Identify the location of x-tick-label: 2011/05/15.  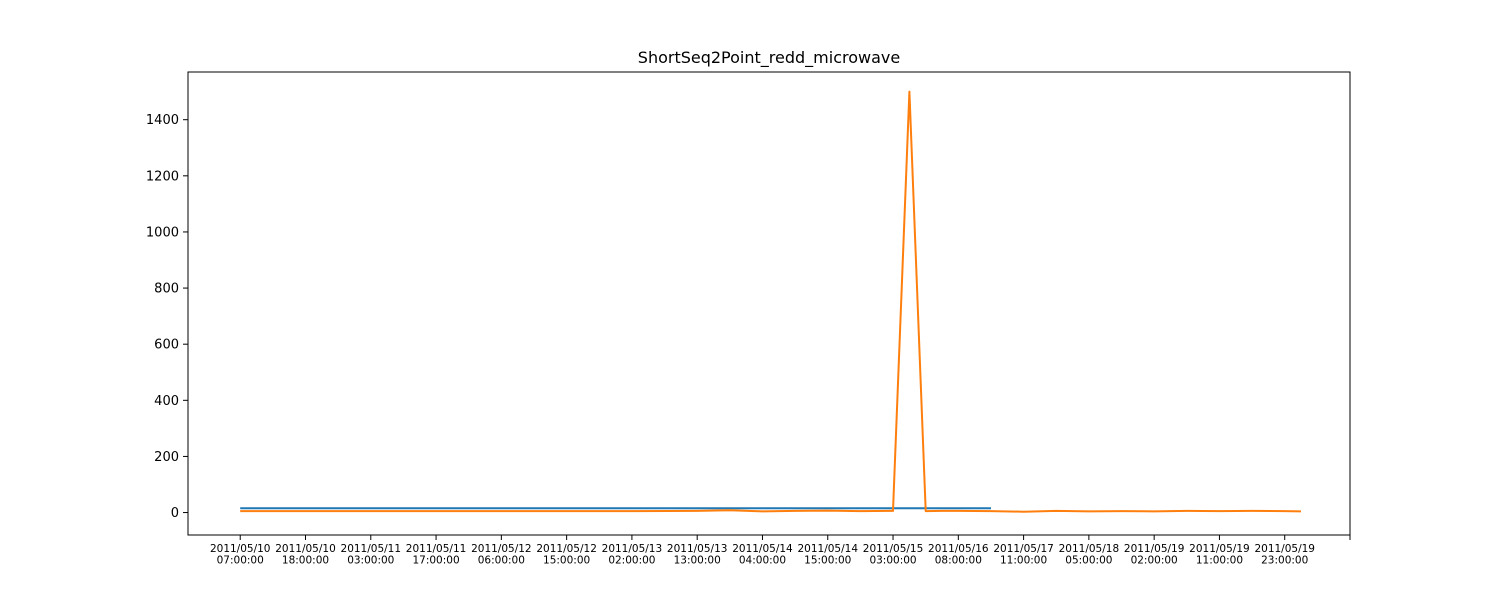
(893, 549).